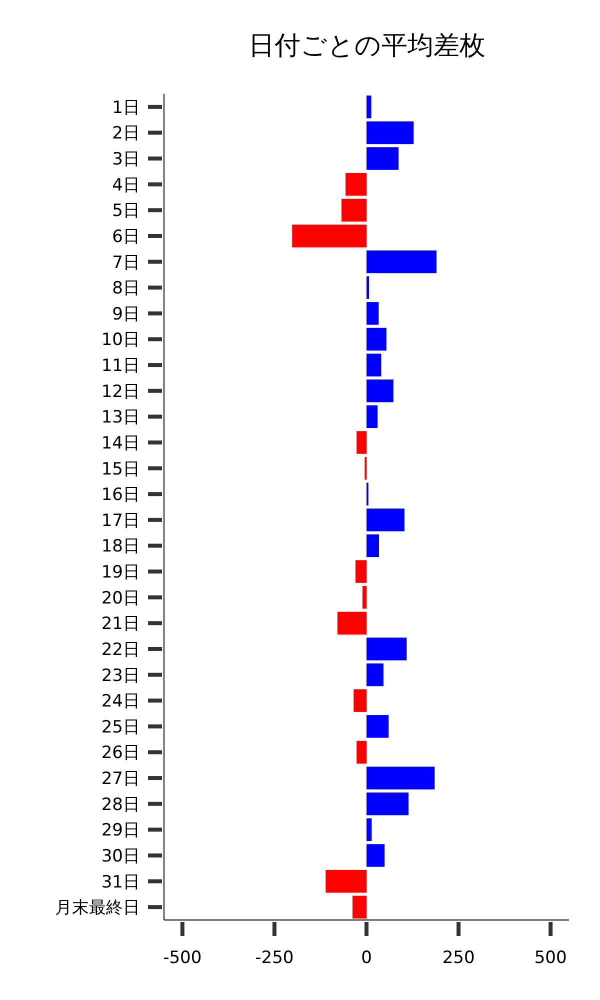 The width and height of the screenshot is (600, 1000). I want to click on title: 日付ごとの平均差枚, so click(367, 46).